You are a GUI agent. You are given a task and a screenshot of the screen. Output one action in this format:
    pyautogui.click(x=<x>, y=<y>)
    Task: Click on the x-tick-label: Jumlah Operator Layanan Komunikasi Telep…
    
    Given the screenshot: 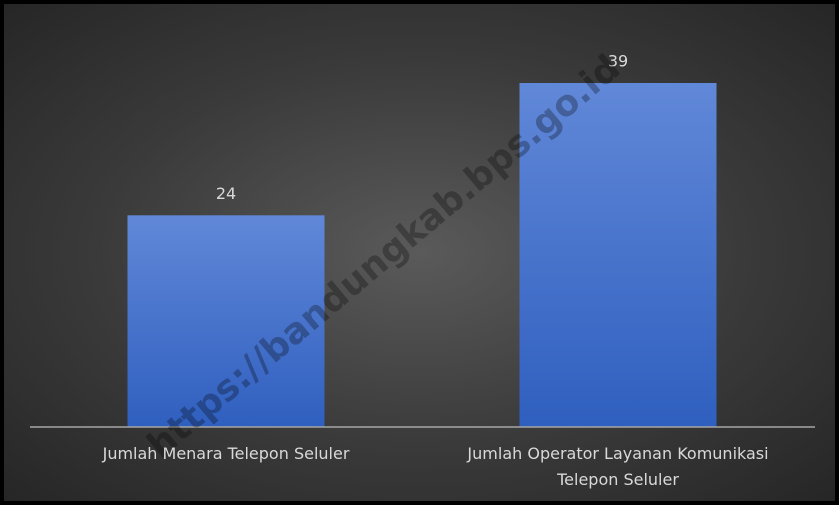 What is the action you would take?
    pyautogui.click(x=618, y=466)
    